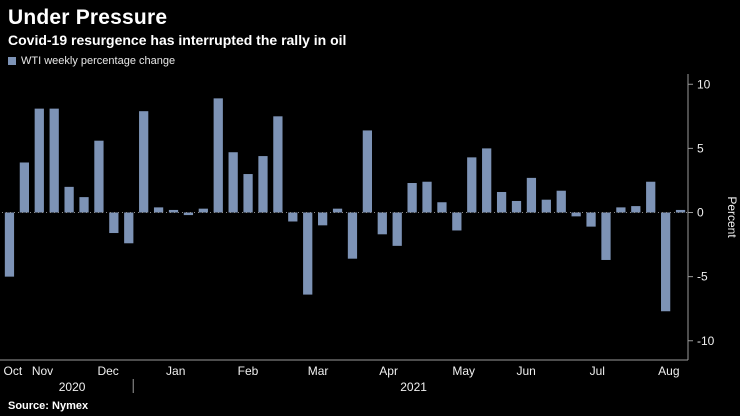 The image size is (740, 416). Describe the element at coordinates (668, 371) in the screenshot. I see `x-tick-label-month: Aug` at that location.